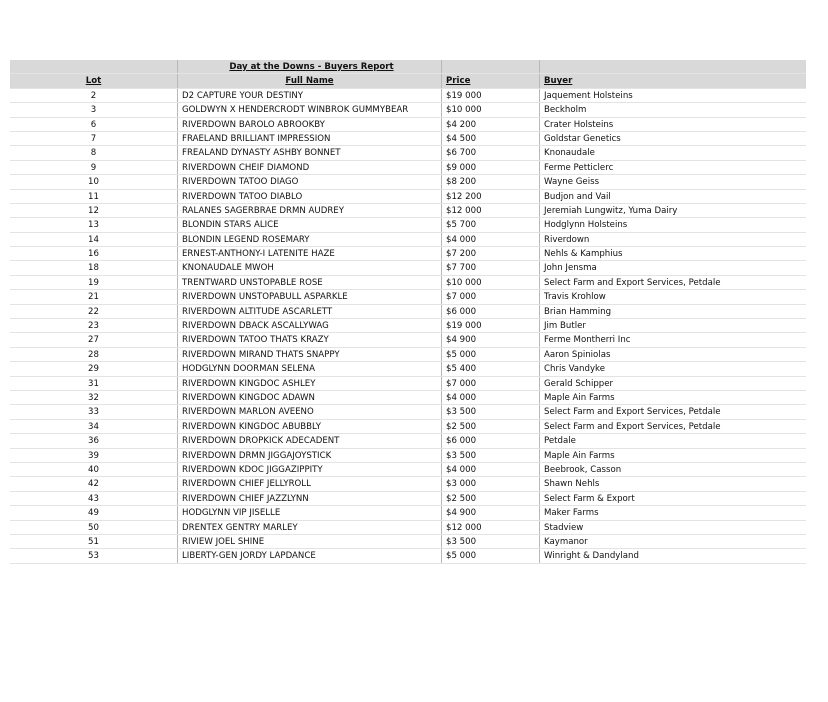  Describe the element at coordinates (310, 254) in the screenshot. I see `table-cell: ERNEST-ANTHONY-I LATENITE HAZE` at that location.